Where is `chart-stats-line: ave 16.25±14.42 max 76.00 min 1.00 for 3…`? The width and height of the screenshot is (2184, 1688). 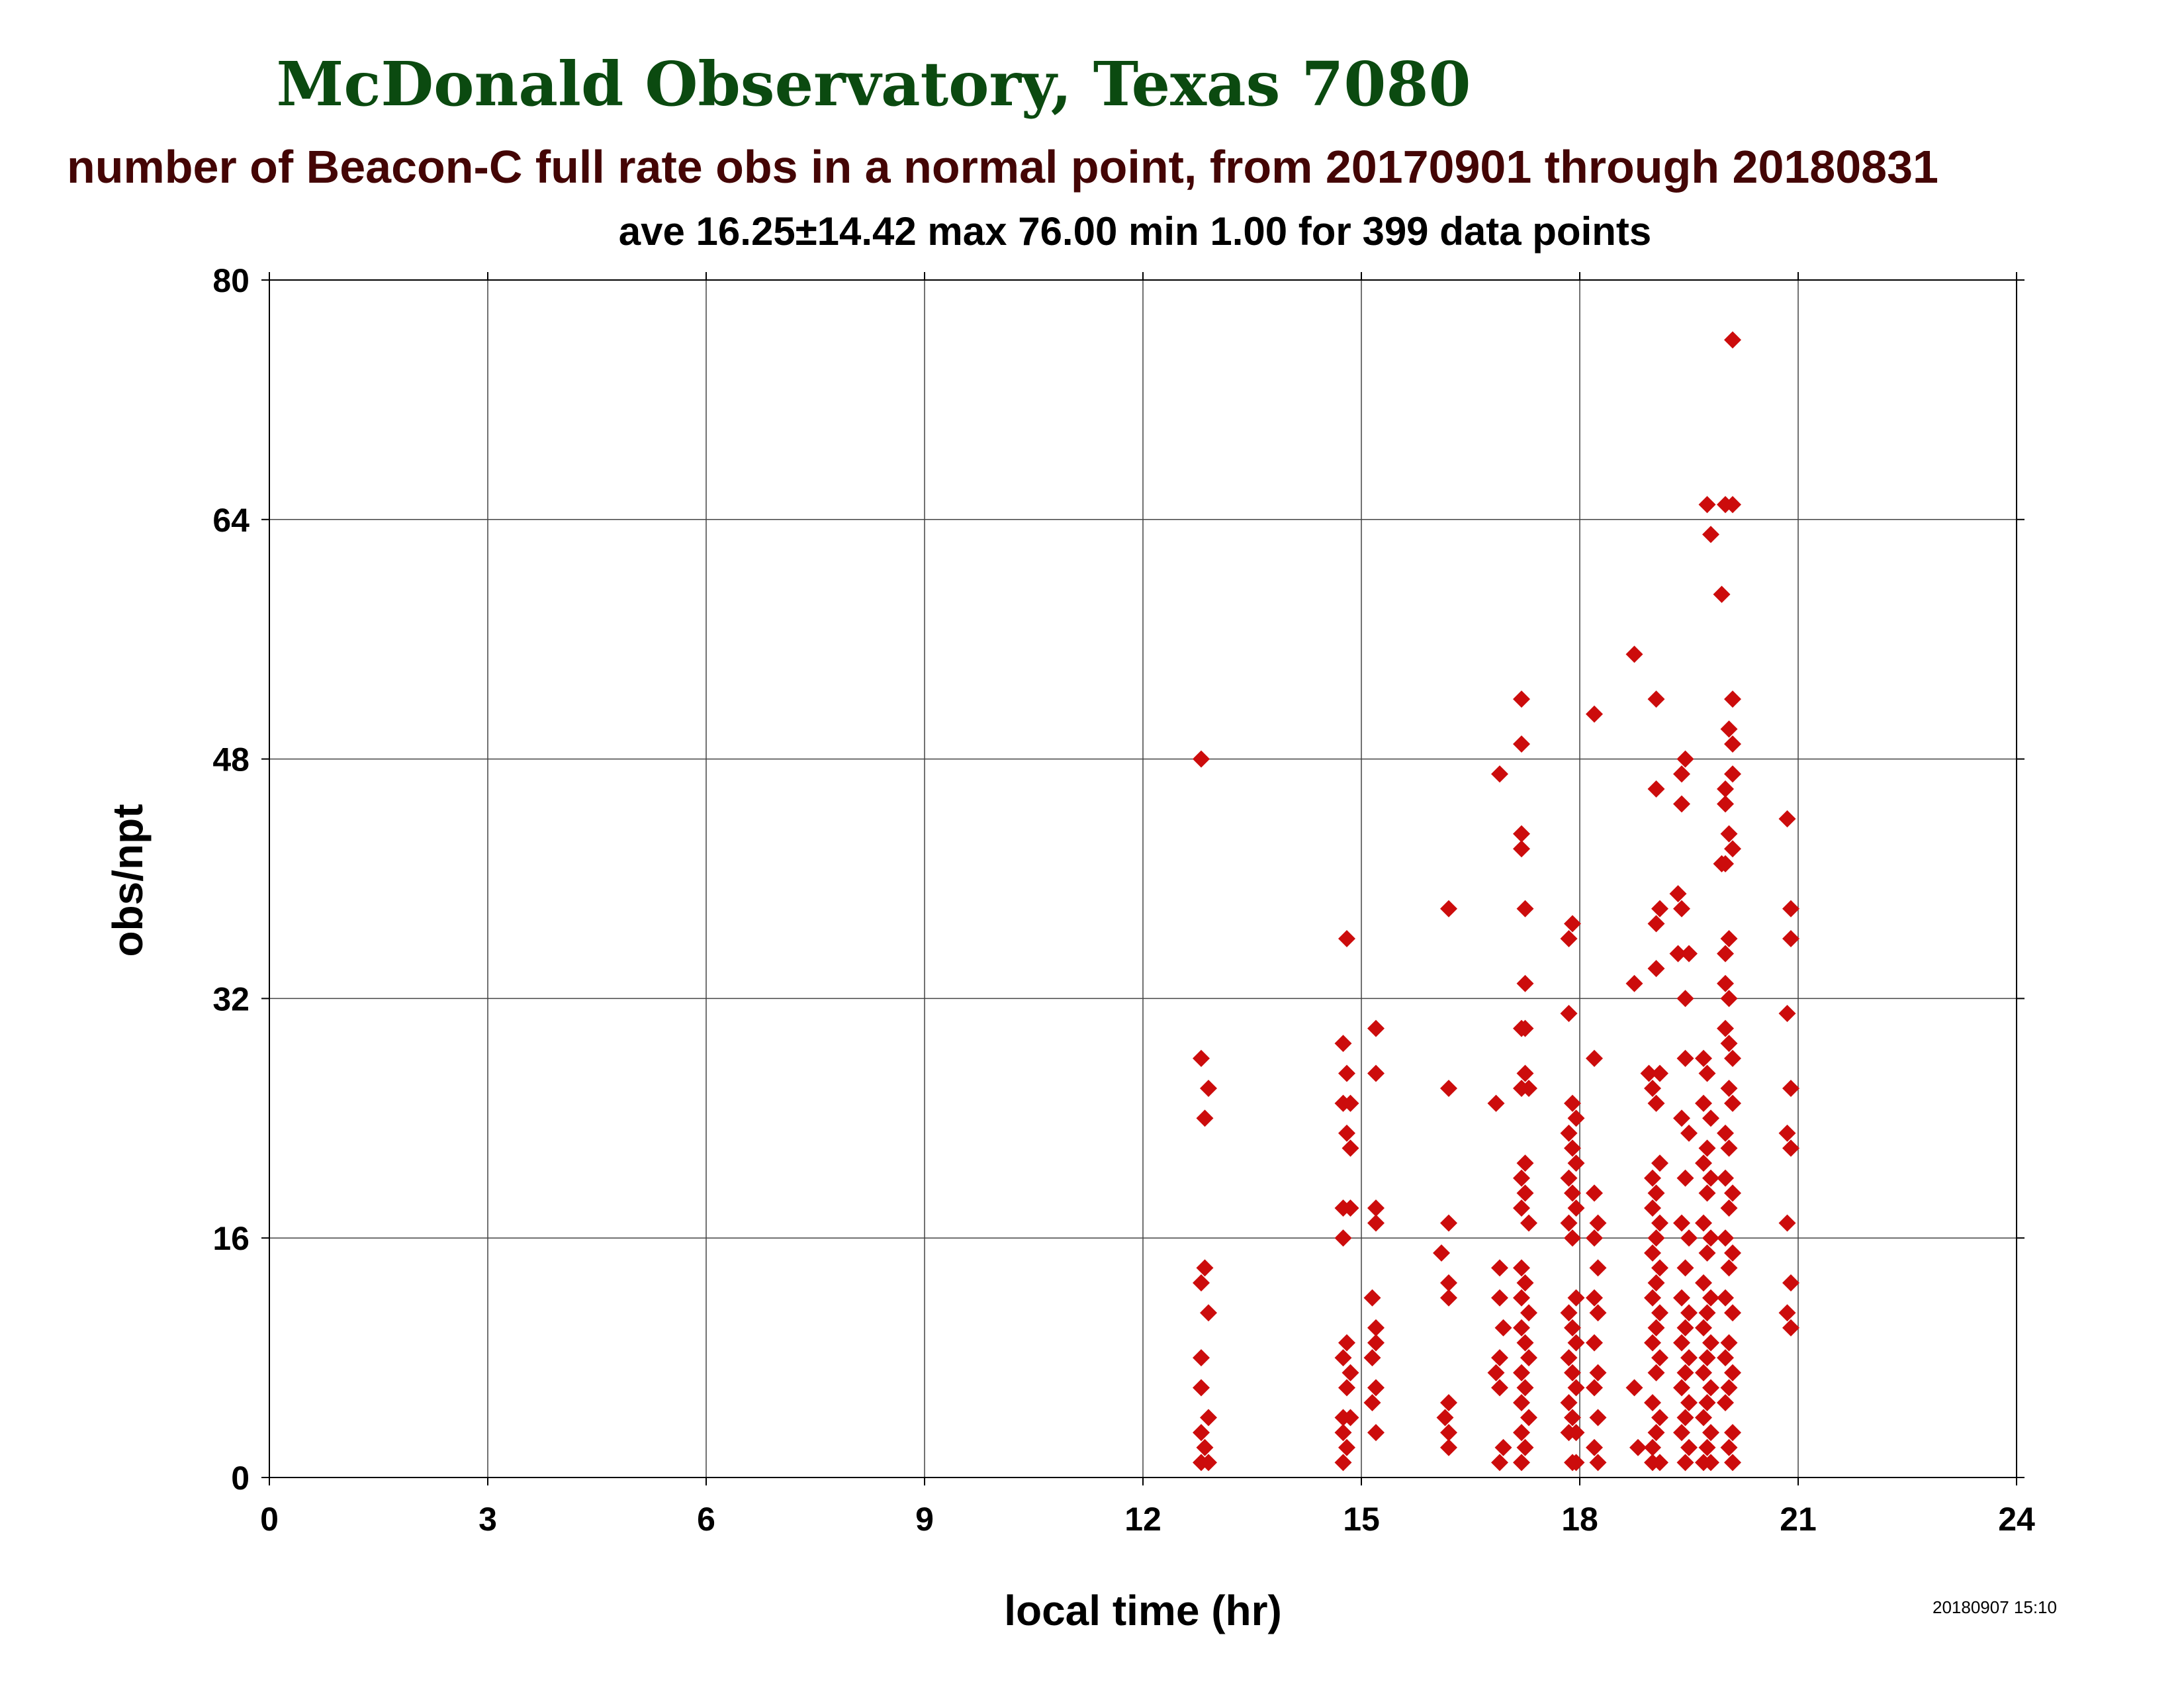 chart-stats-line: ave 16.25±14.42 max 76.00 min 1.00 for 3… is located at coordinates (1135, 231).